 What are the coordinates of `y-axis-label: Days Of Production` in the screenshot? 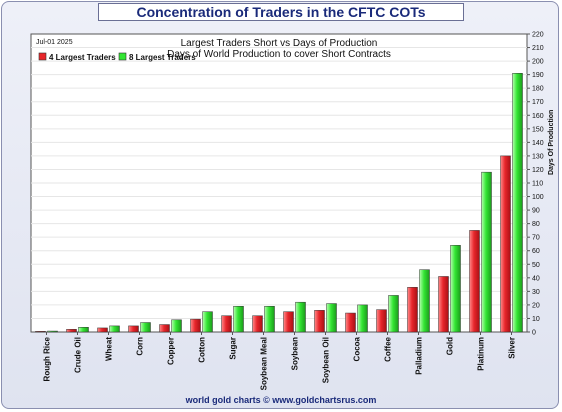 It's located at (551, 142).